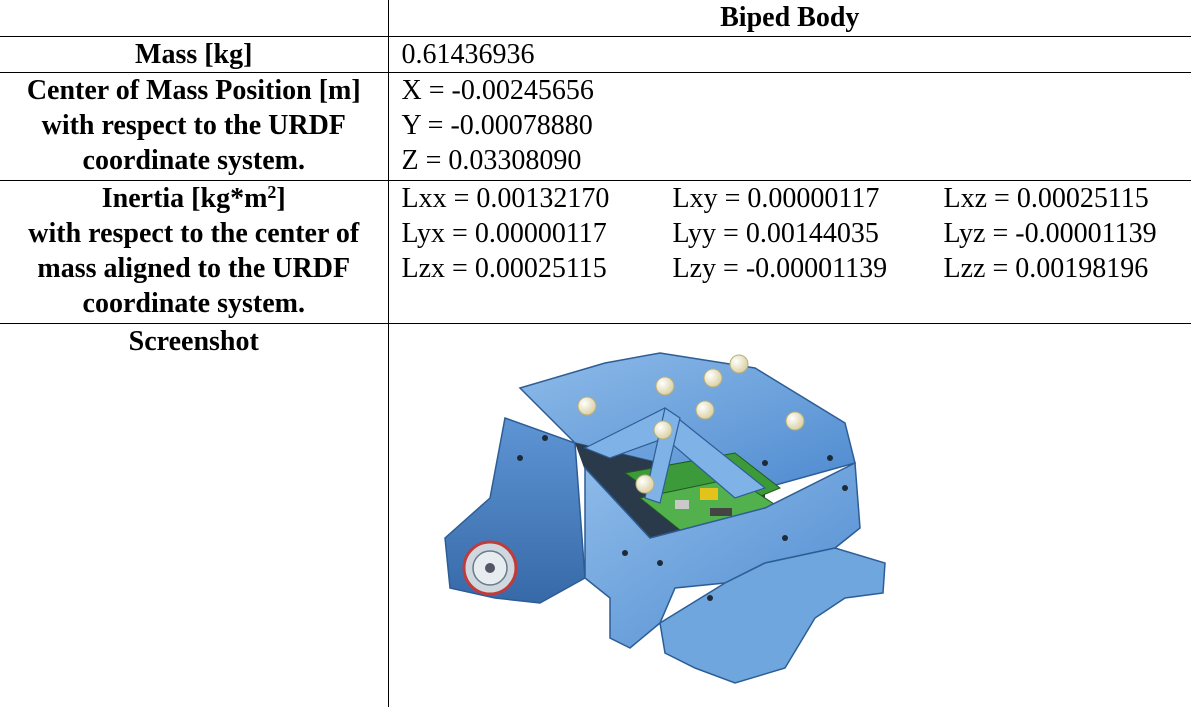 The height and width of the screenshot is (707, 1191). Describe the element at coordinates (497, 125) in the screenshot. I see `com-y-value: Y = -0.00078880` at that location.